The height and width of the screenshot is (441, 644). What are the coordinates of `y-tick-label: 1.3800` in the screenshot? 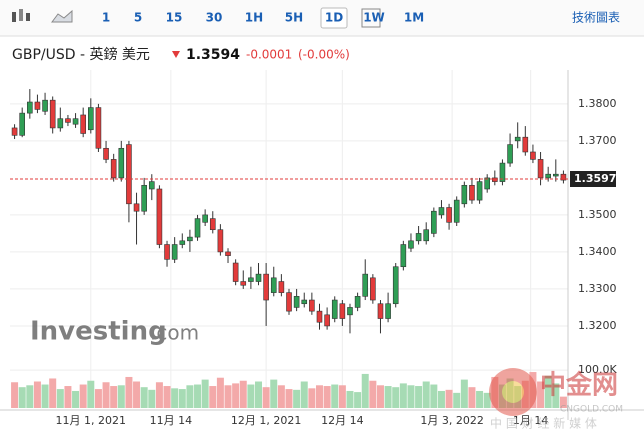 It's located at (597, 103).